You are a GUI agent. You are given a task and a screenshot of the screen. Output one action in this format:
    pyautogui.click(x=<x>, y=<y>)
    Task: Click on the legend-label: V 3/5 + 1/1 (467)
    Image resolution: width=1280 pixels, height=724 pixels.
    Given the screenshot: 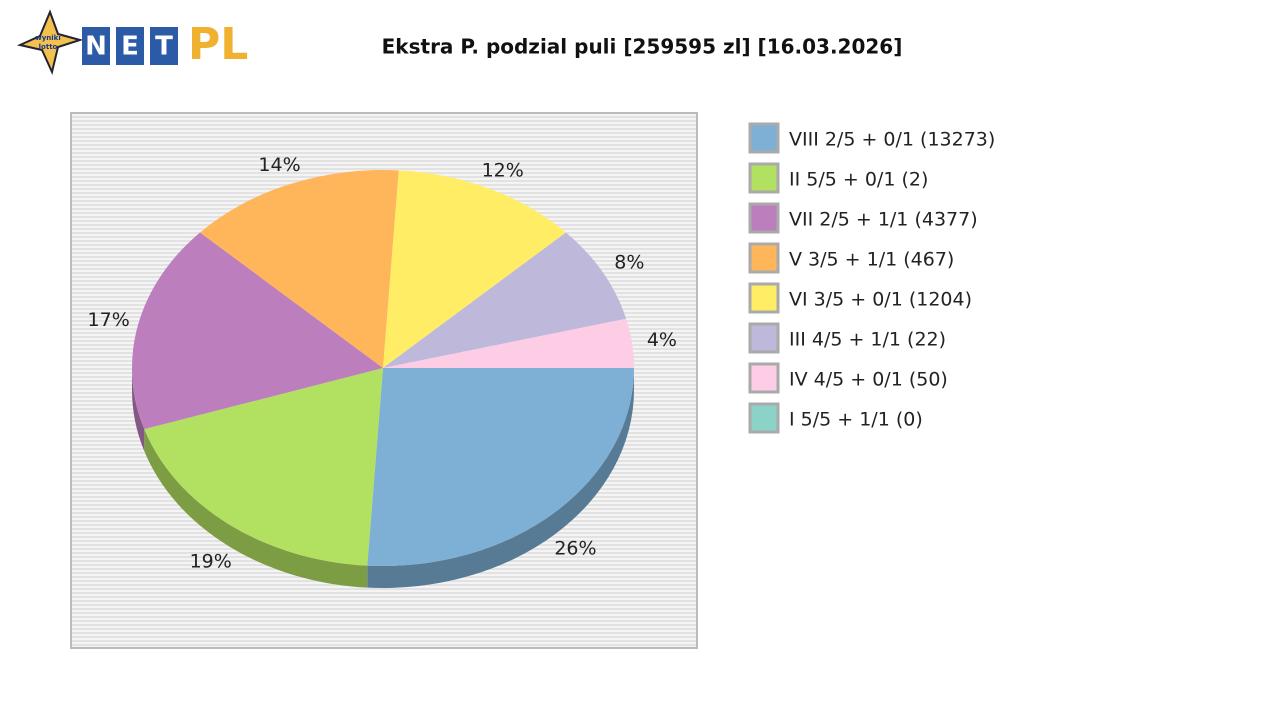 What is the action you would take?
    pyautogui.click(x=871, y=260)
    